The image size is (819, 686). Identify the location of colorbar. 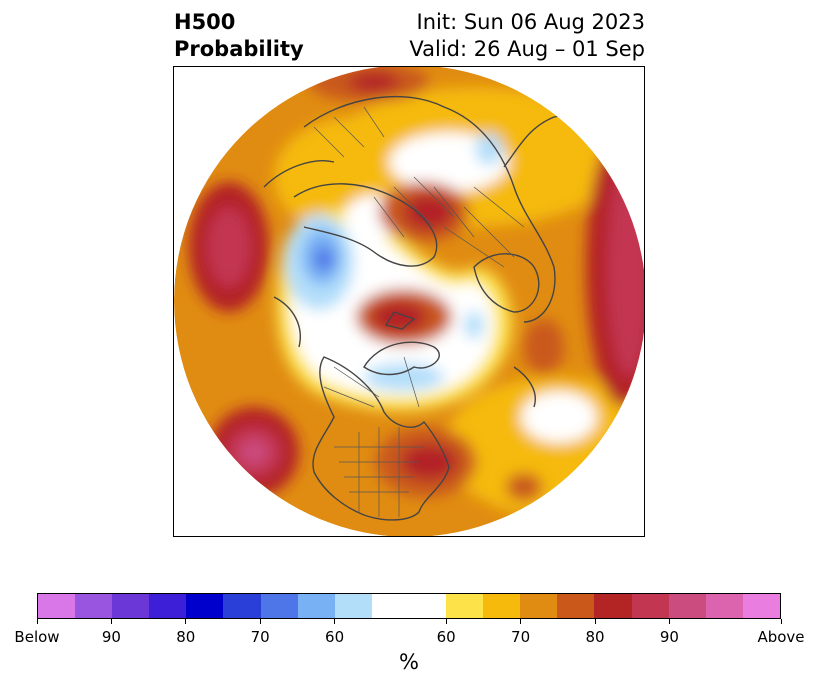
(409, 606).